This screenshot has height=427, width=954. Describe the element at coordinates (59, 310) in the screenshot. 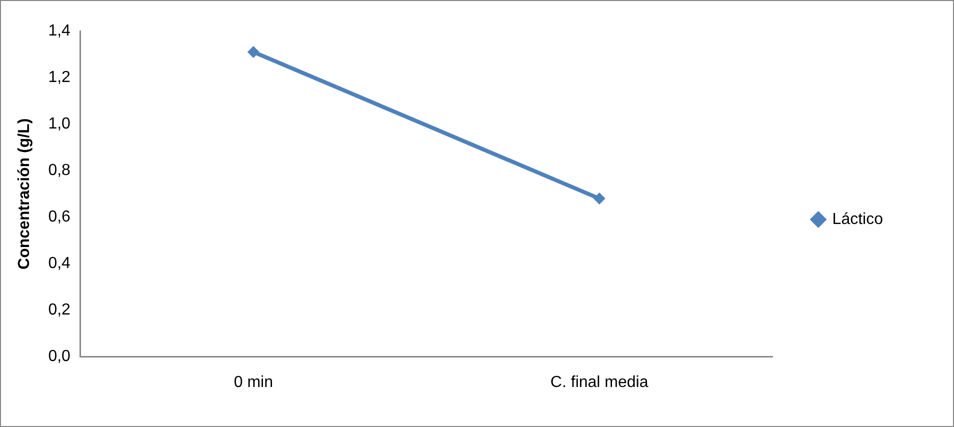

I see `y-tick-label: 0,2` at that location.